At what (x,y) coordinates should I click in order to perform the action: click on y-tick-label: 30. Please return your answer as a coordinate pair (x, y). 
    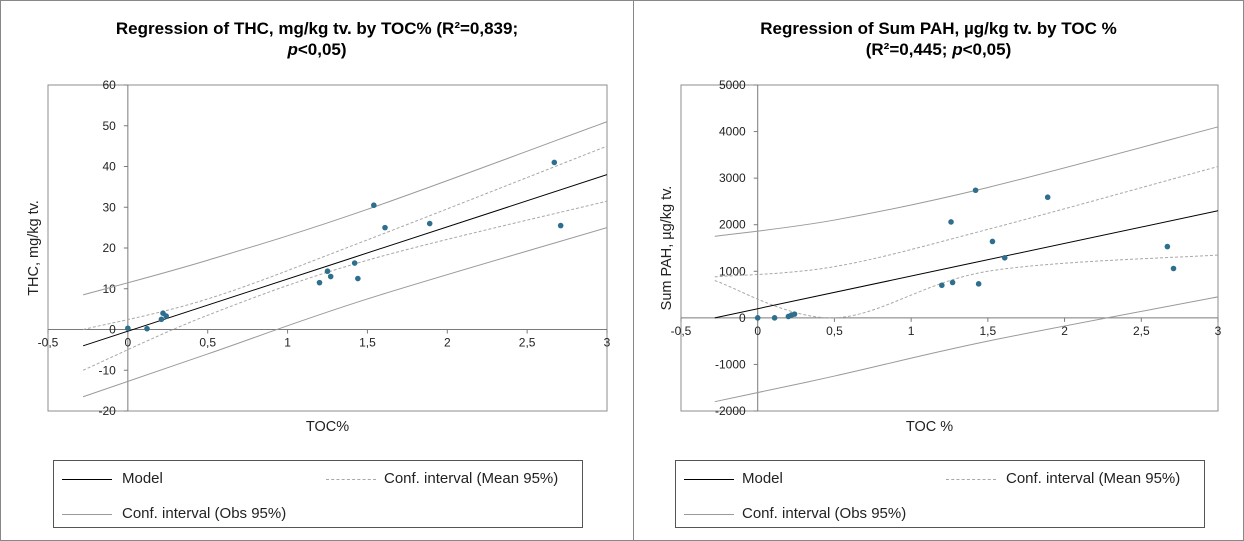
    Looking at the image, I should click on (109, 207).